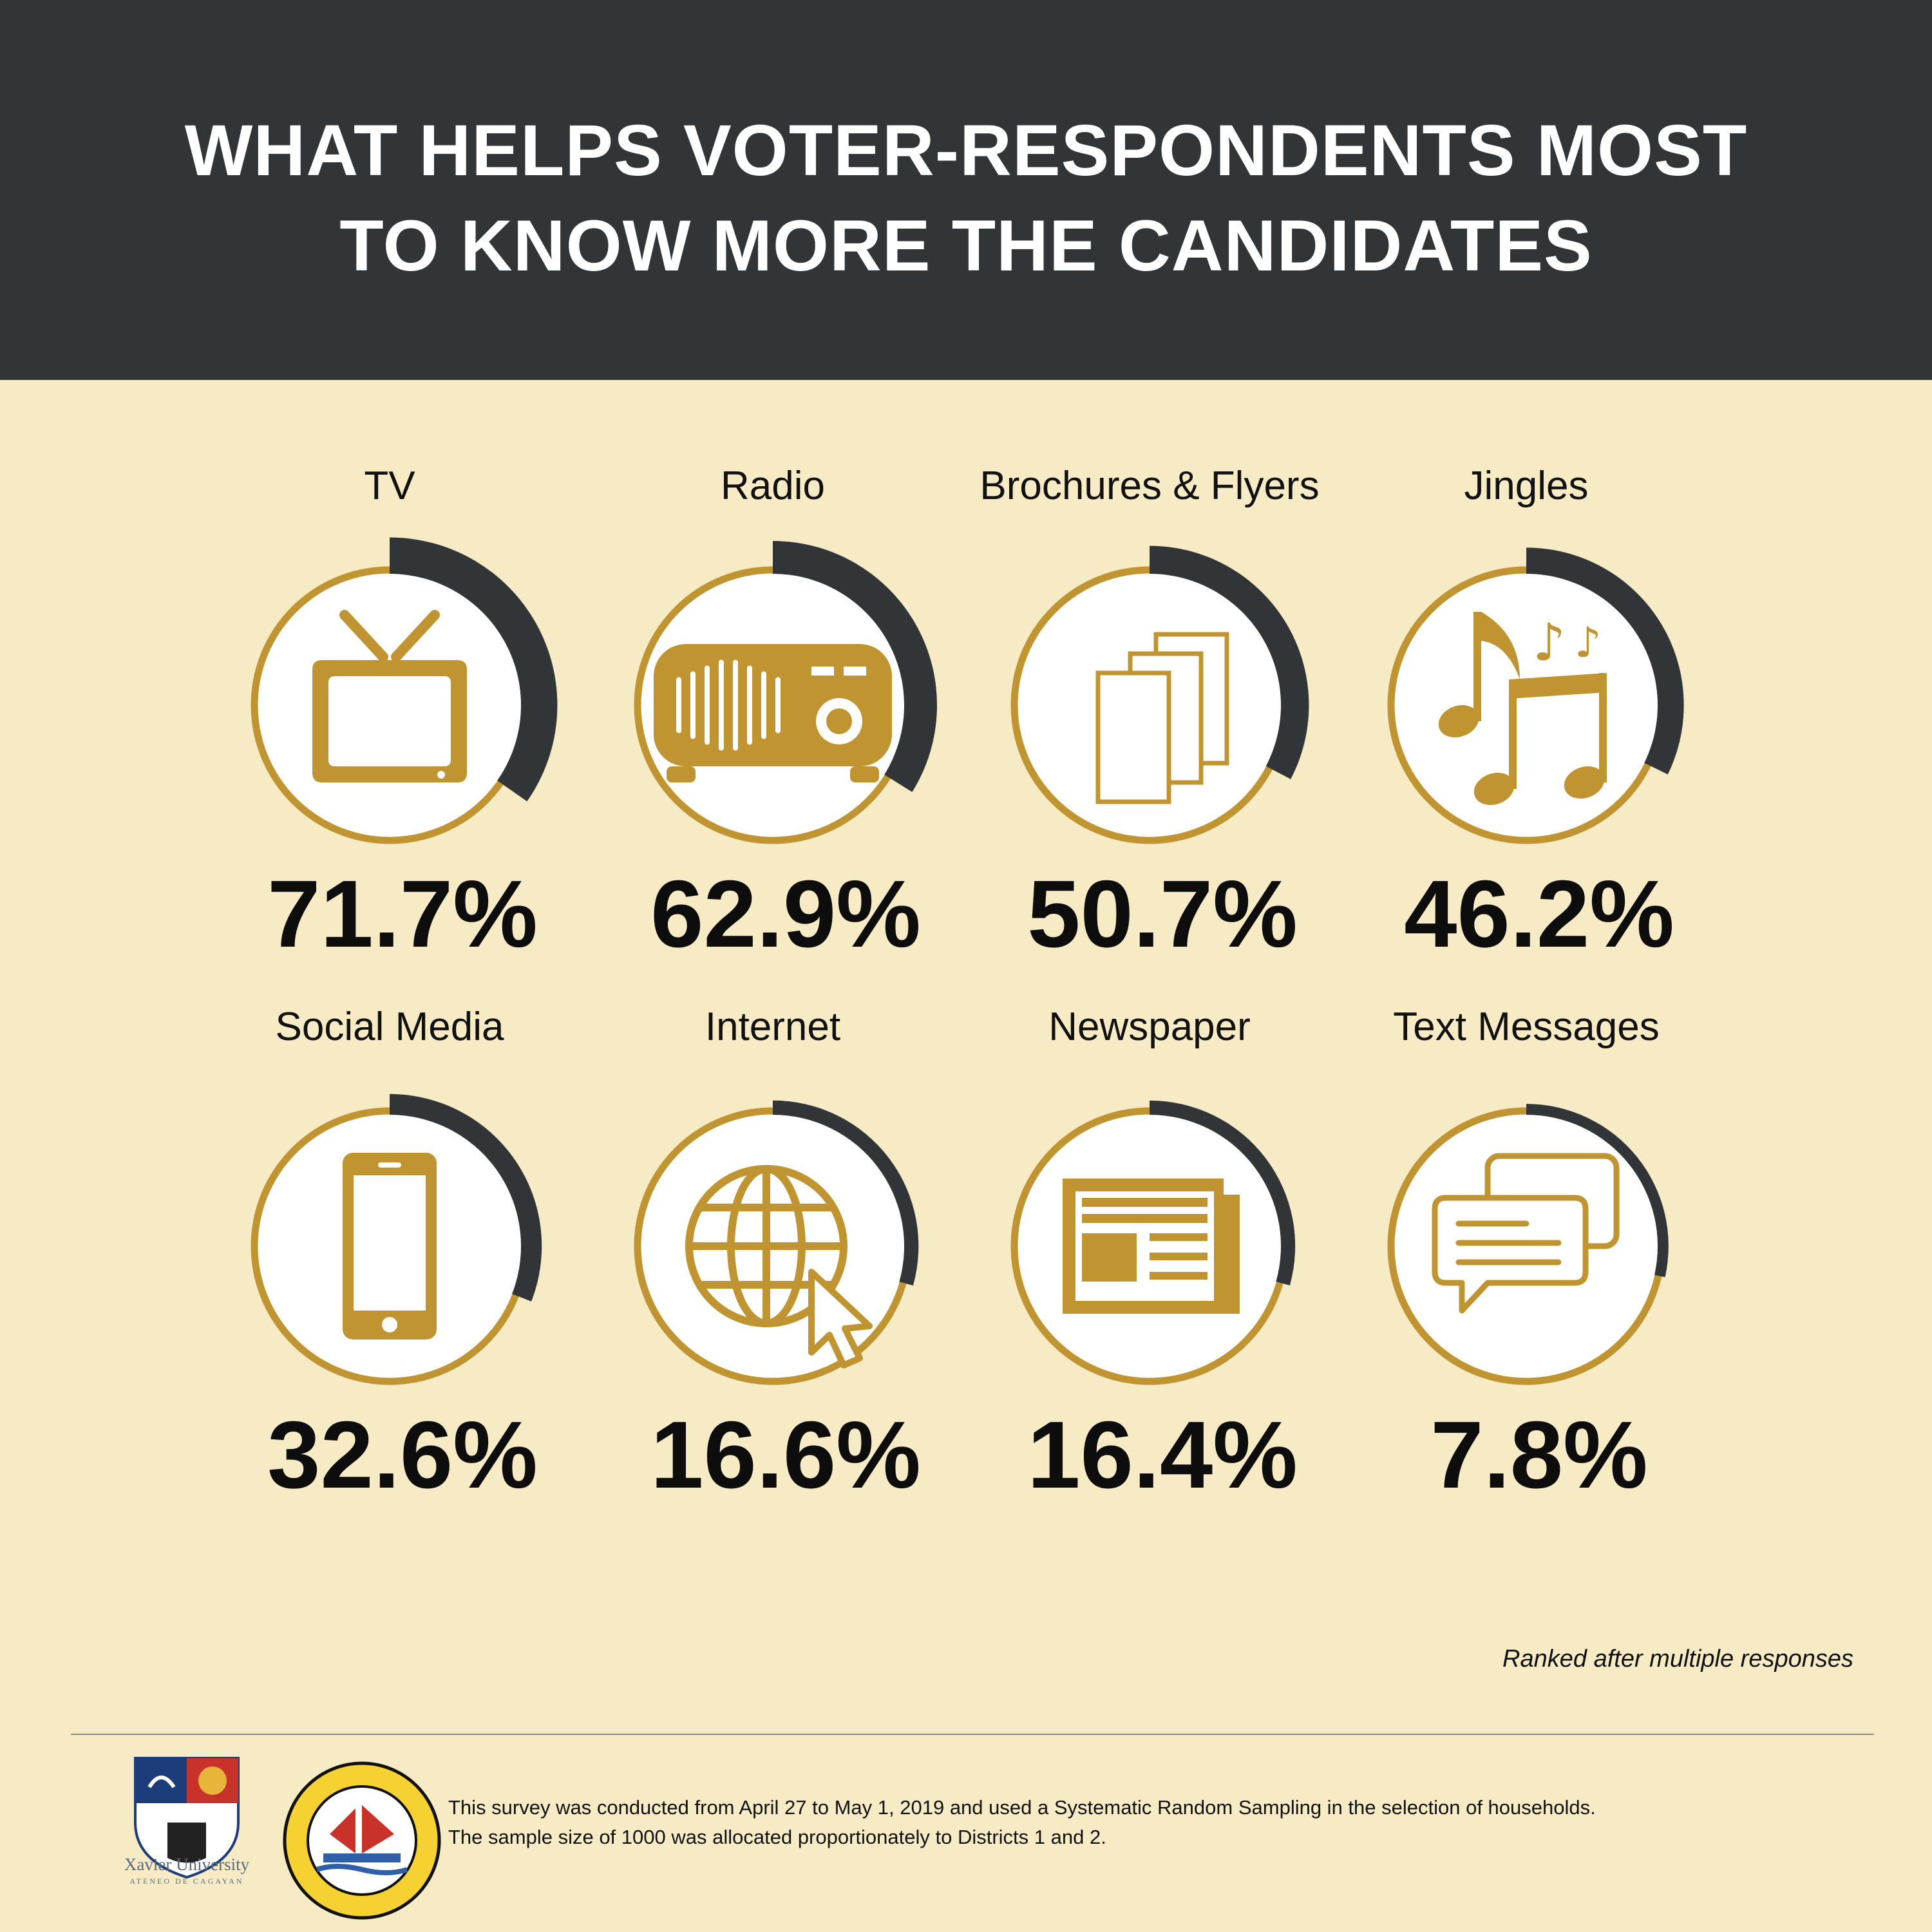 The width and height of the screenshot is (1932, 1932). I want to click on globe-cursor-icon, so click(779, 1266).